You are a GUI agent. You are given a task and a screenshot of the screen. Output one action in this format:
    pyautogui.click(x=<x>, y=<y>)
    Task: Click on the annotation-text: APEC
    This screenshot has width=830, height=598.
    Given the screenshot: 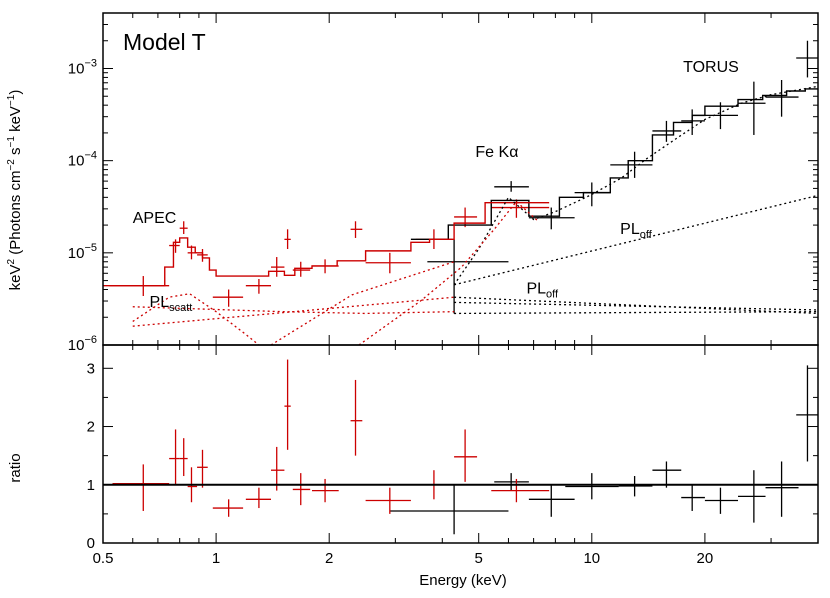 What is the action you would take?
    pyautogui.click(x=155, y=218)
    